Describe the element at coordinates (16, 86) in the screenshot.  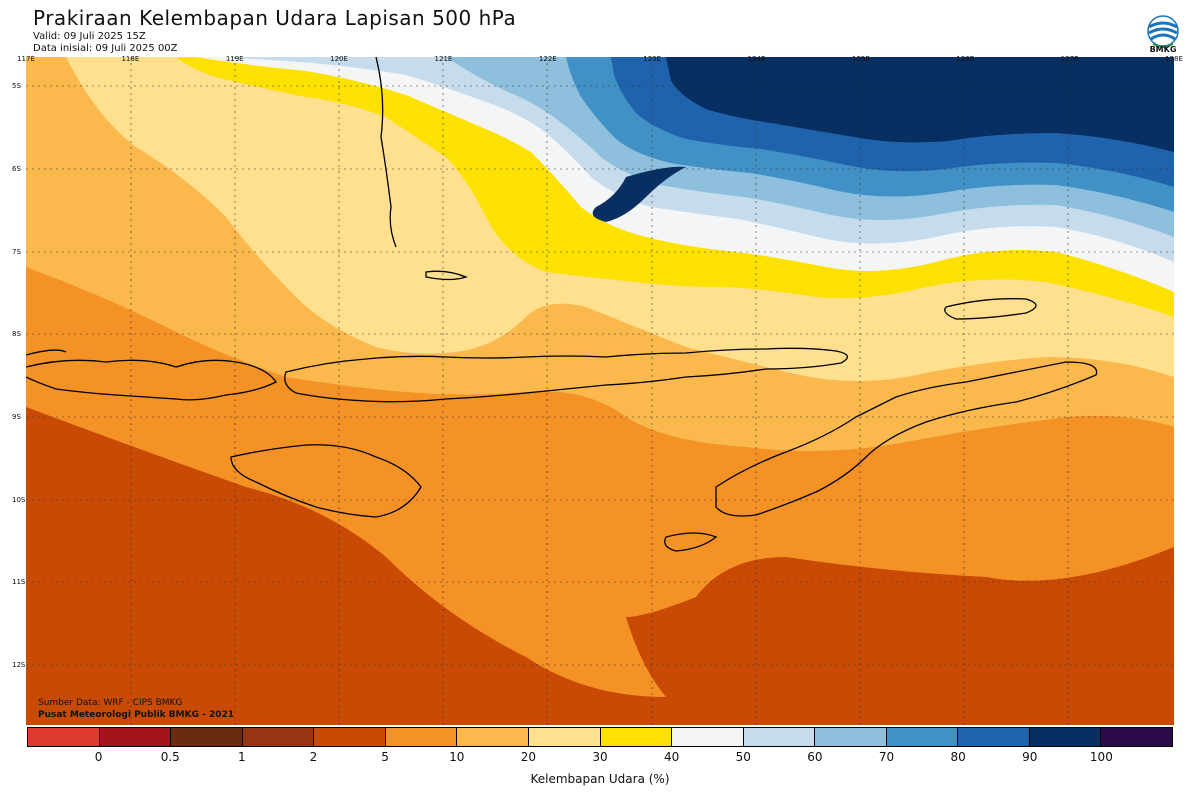
I see `lat-label: 5S` at that location.